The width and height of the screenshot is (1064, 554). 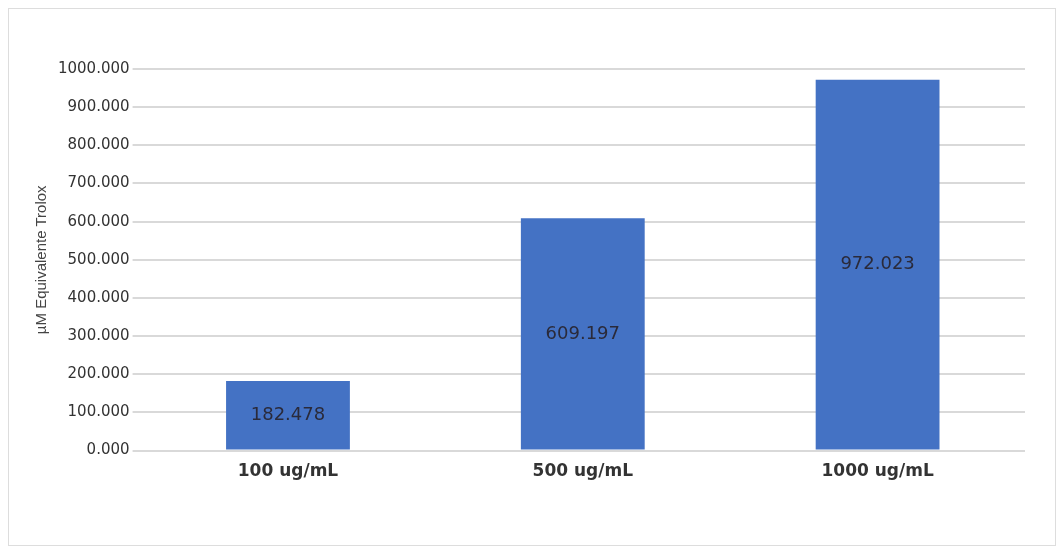 What do you see at coordinates (877, 470) in the screenshot?
I see `x-tick-label: 1000 ug/mL` at bounding box center [877, 470].